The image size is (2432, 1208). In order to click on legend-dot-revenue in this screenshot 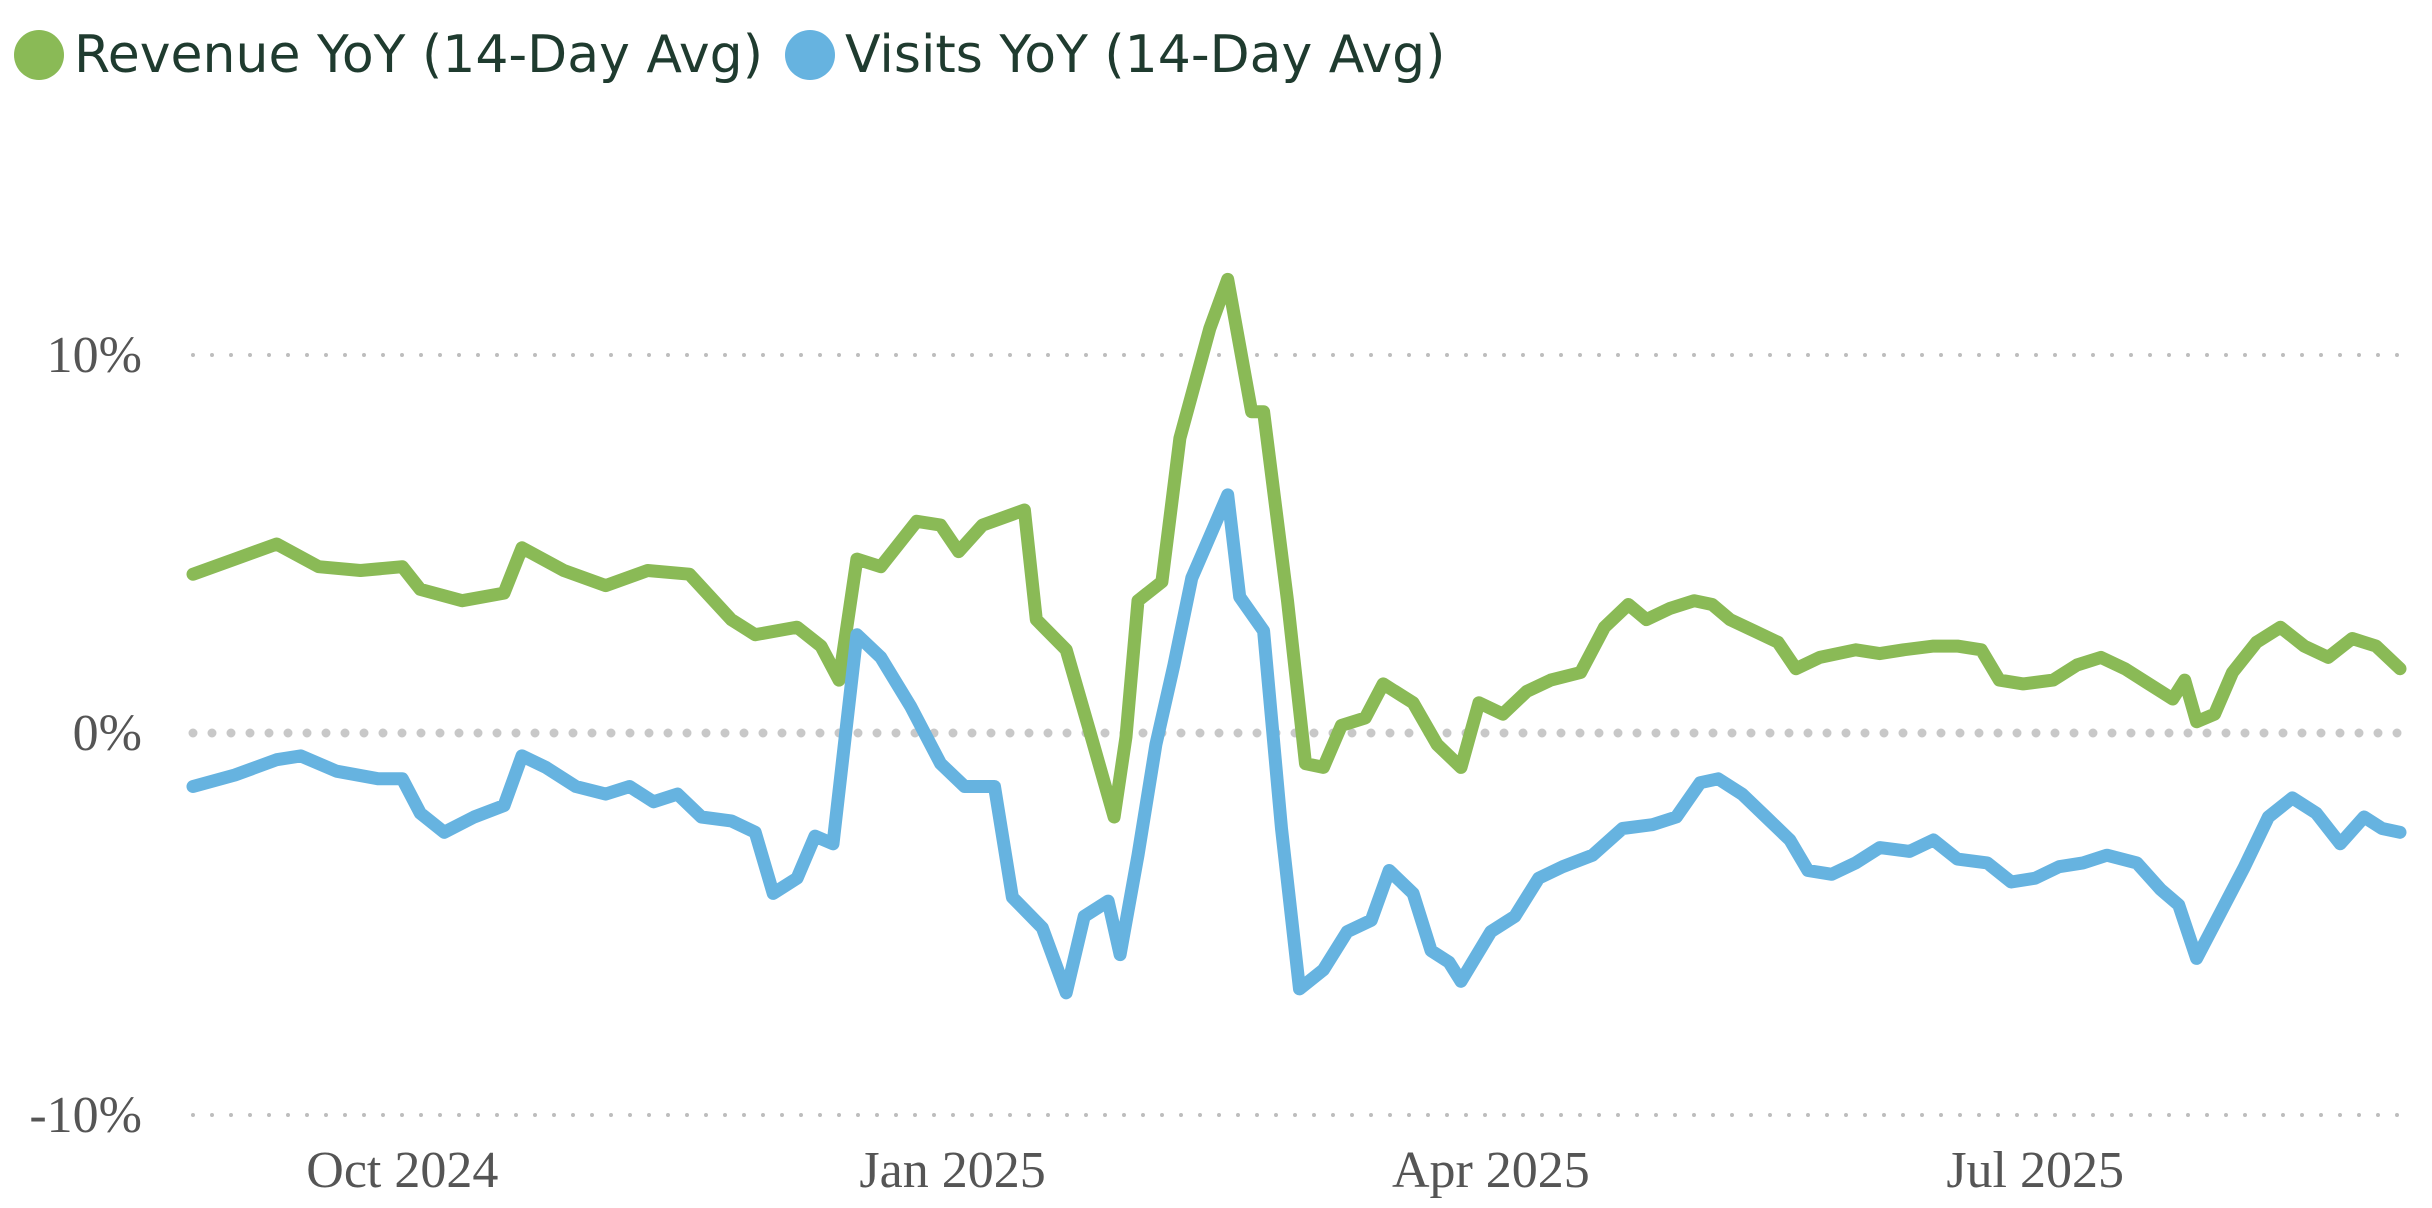, I will do `click(39, 55)`.